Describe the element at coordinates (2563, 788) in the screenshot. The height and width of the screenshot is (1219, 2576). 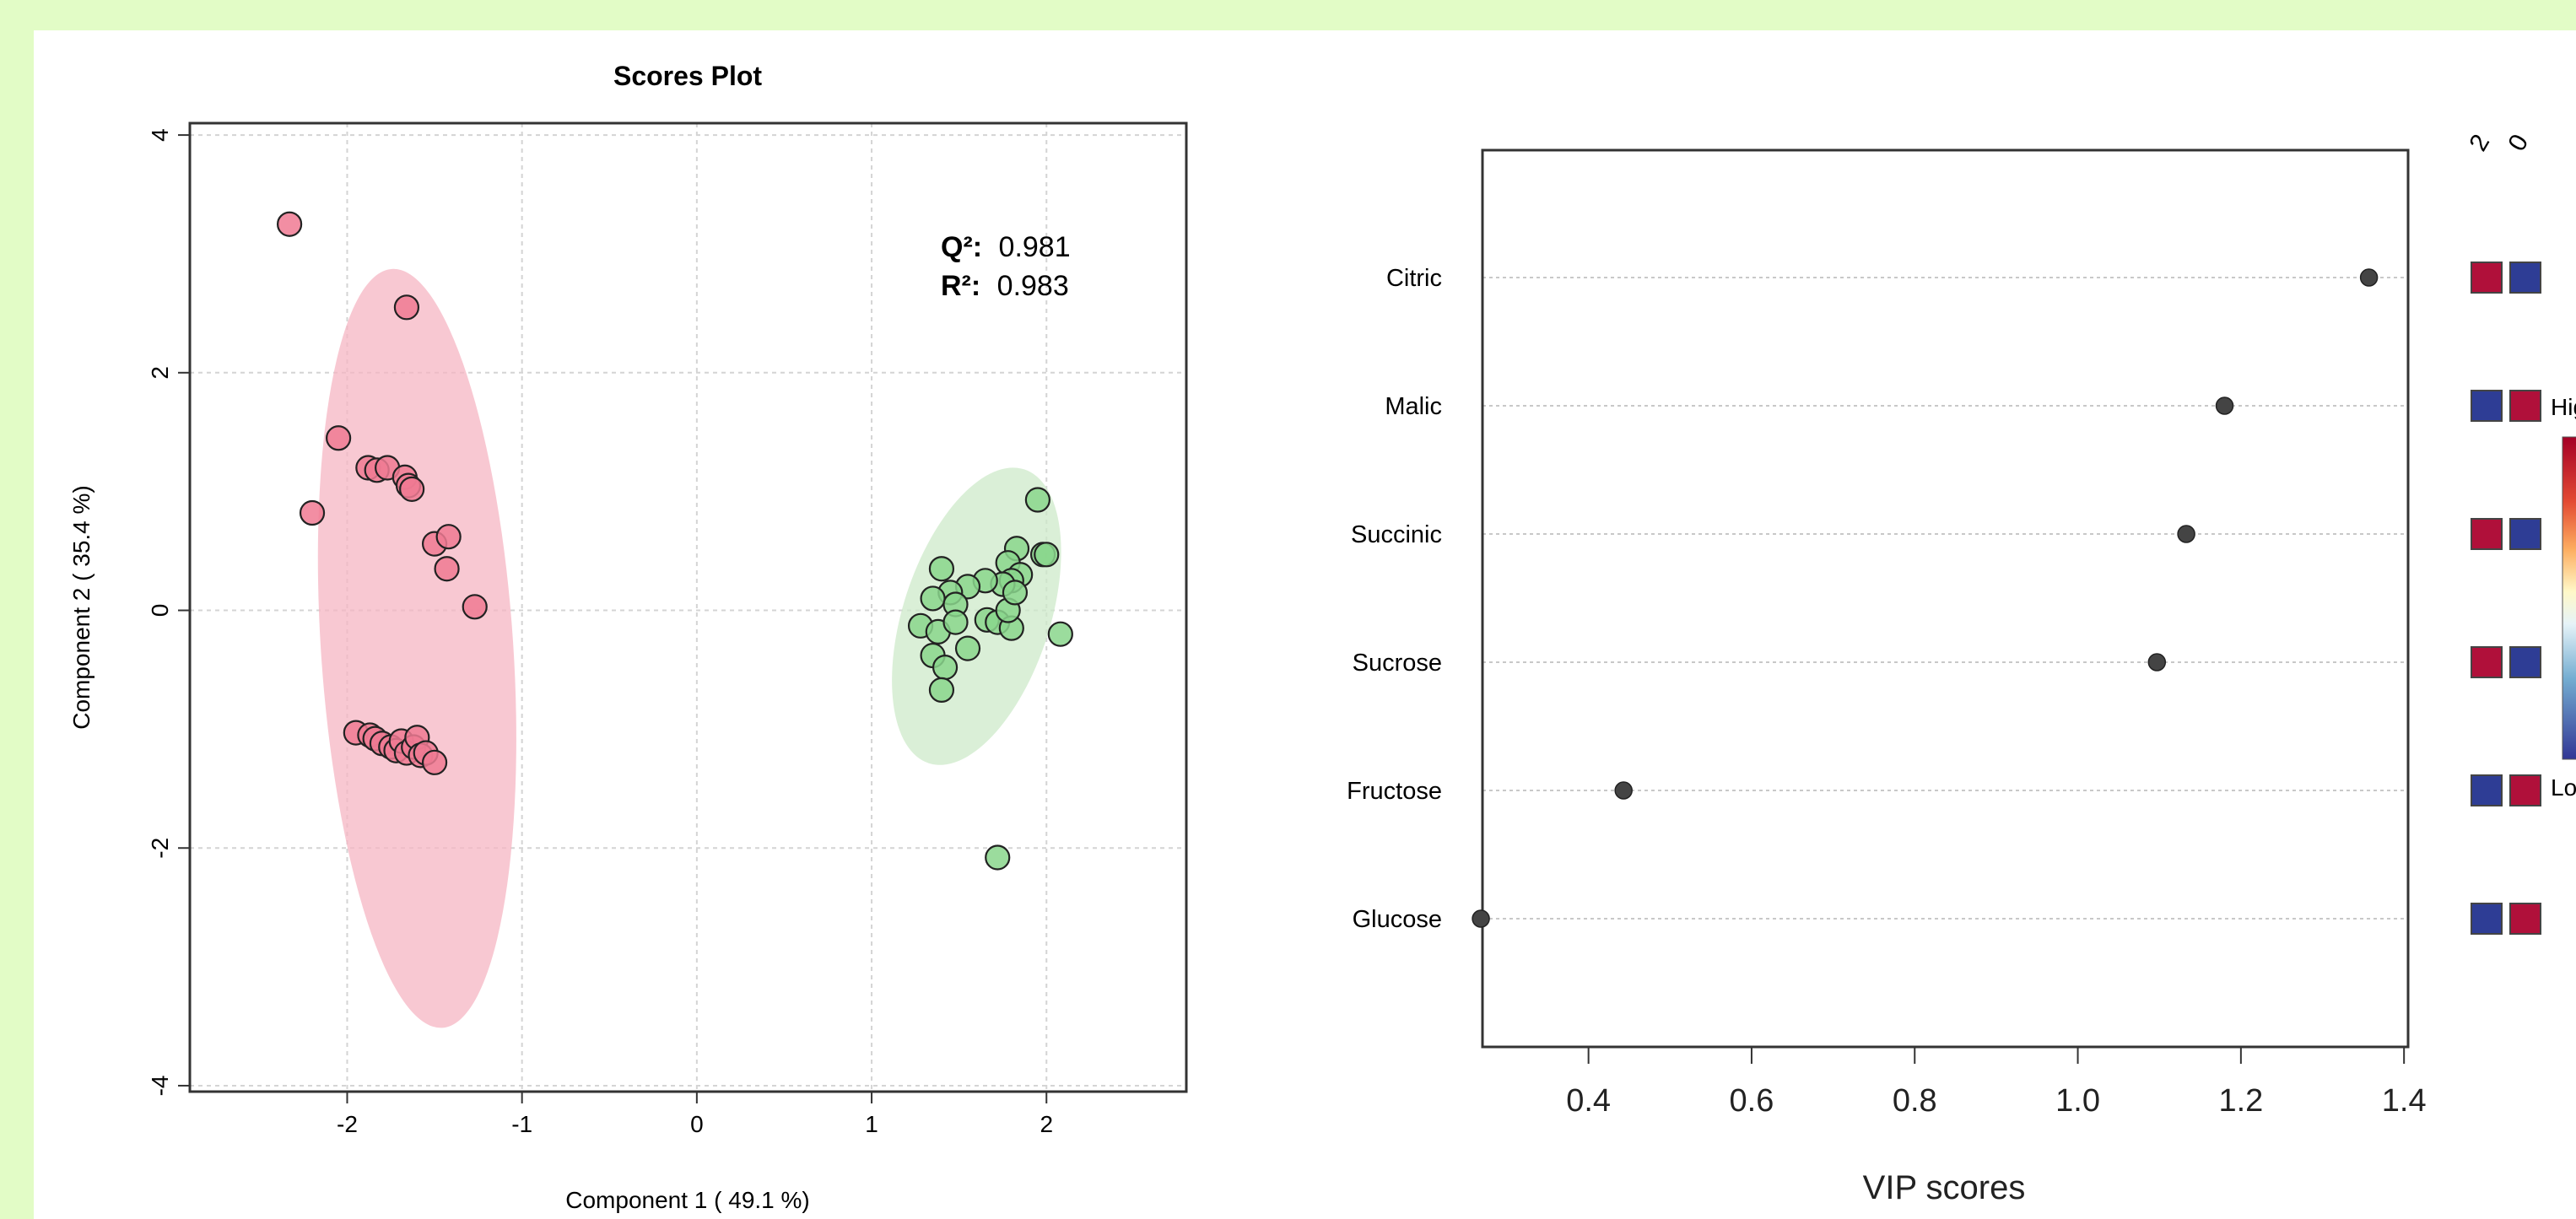
I see `colorbar-low-label: Low` at that location.